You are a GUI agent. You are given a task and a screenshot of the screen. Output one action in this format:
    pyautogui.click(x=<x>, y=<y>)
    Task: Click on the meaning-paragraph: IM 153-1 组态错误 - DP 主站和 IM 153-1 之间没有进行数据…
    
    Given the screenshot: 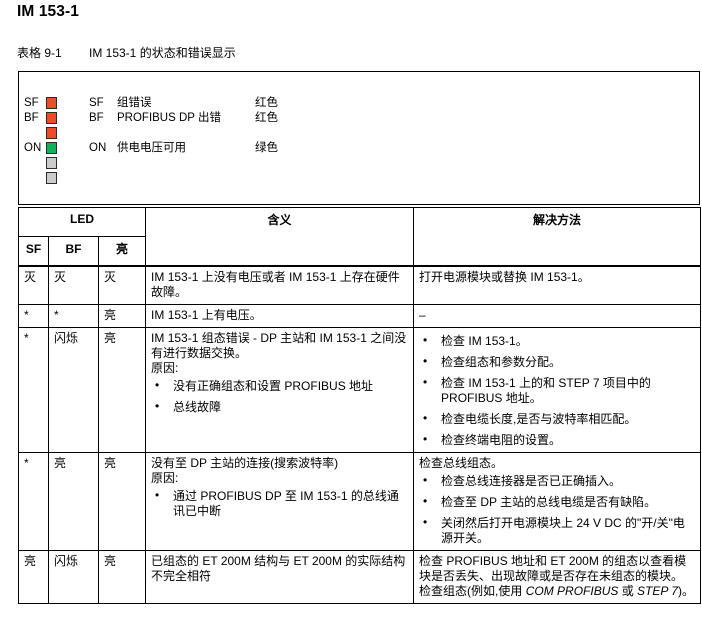 What is the action you would take?
    pyautogui.click(x=279, y=345)
    